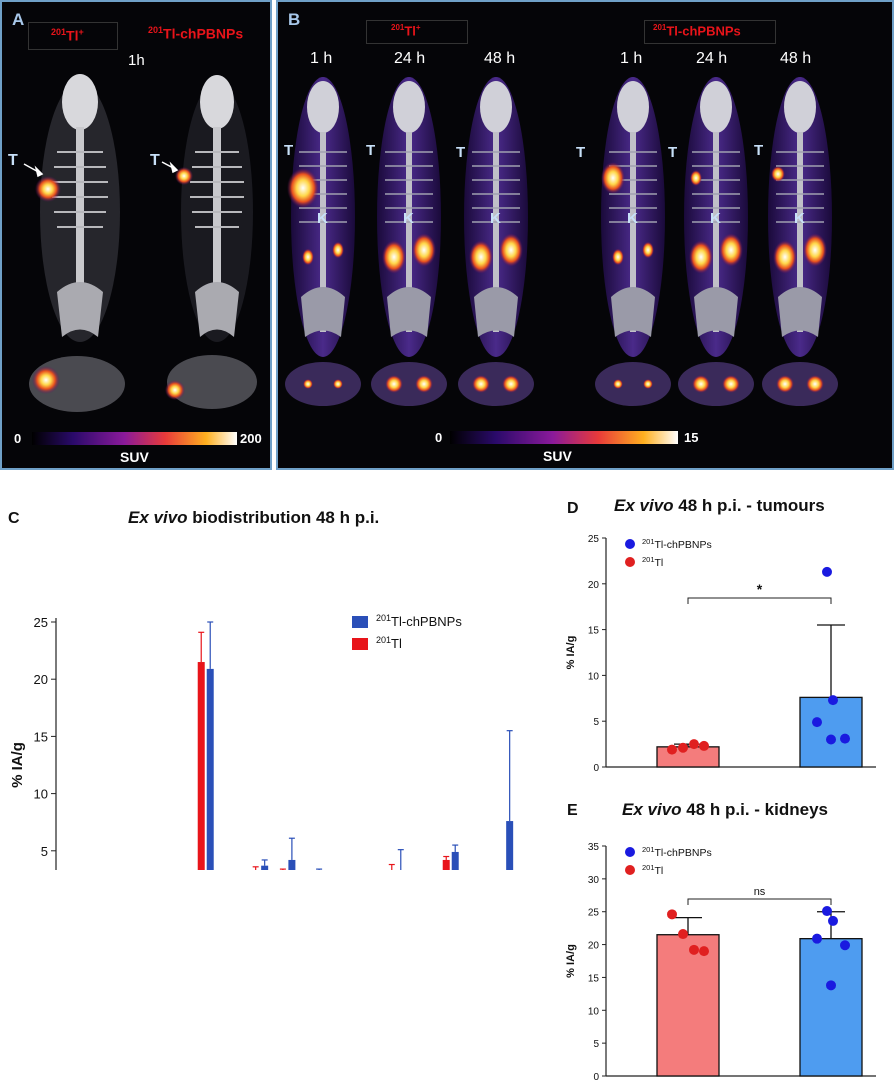 The width and height of the screenshot is (894, 1080). Describe the element at coordinates (251, 438) in the screenshot. I see `scale-max-a: 200` at that location.